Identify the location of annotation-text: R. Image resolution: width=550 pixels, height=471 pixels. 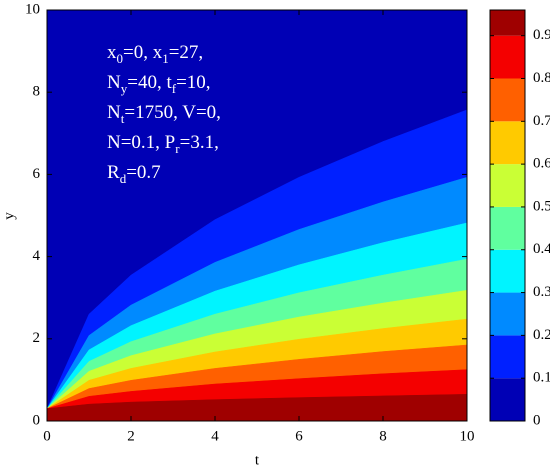
(113, 172).